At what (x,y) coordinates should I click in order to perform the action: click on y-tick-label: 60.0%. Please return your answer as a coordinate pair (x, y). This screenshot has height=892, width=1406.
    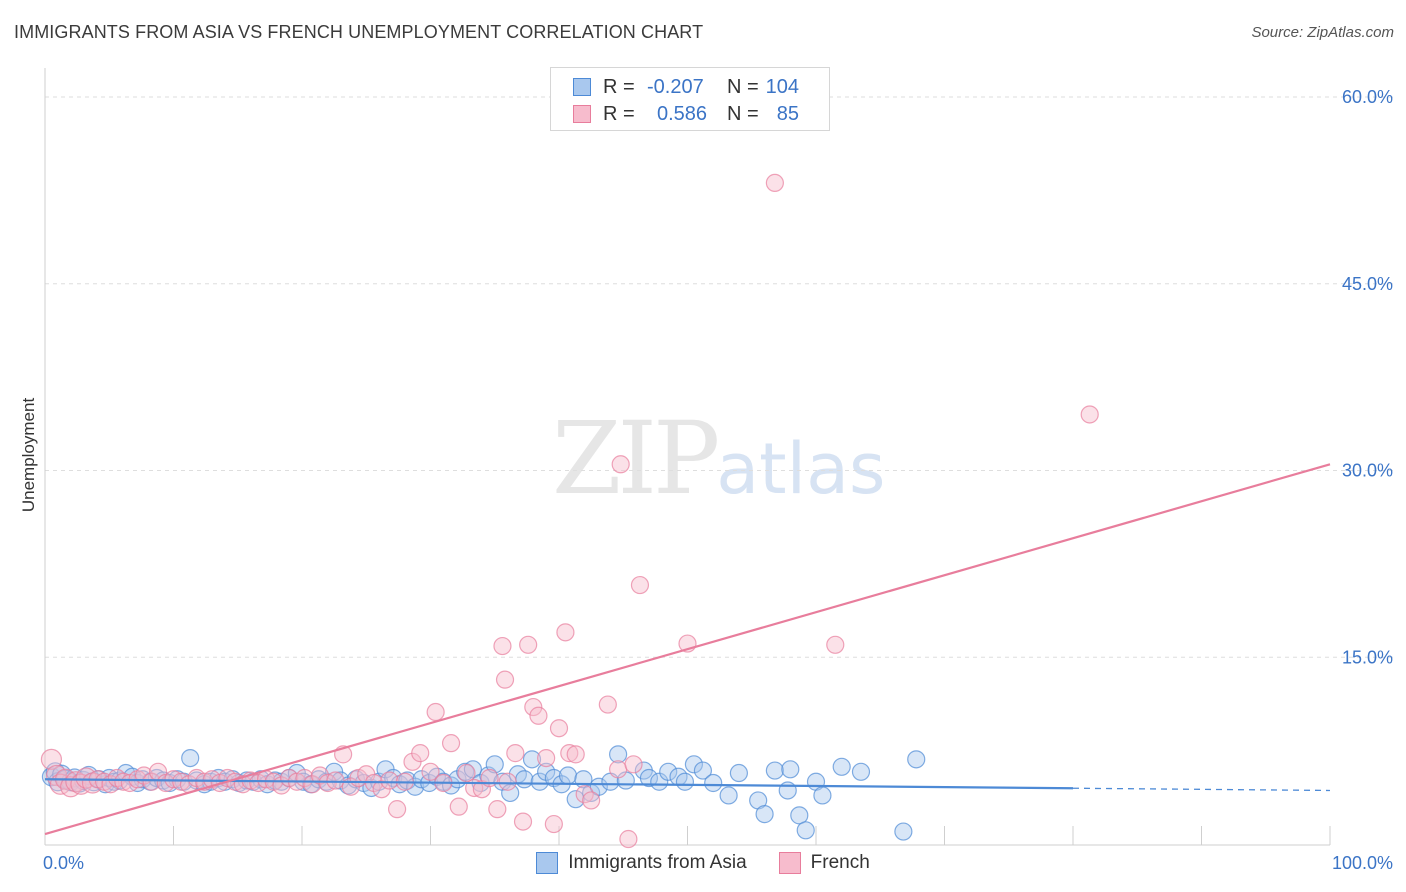
    Looking at the image, I should click on (1367, 97).